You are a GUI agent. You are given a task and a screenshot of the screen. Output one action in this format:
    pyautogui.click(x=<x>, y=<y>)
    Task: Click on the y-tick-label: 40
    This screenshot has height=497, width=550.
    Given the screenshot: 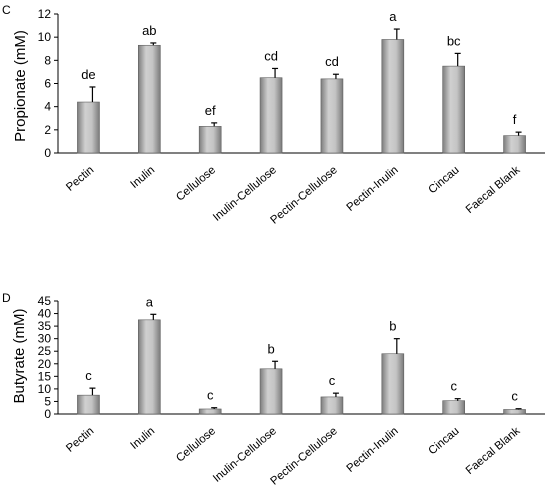 What is the action you would take?
    pyautogui.click(x=45, y=314)
    